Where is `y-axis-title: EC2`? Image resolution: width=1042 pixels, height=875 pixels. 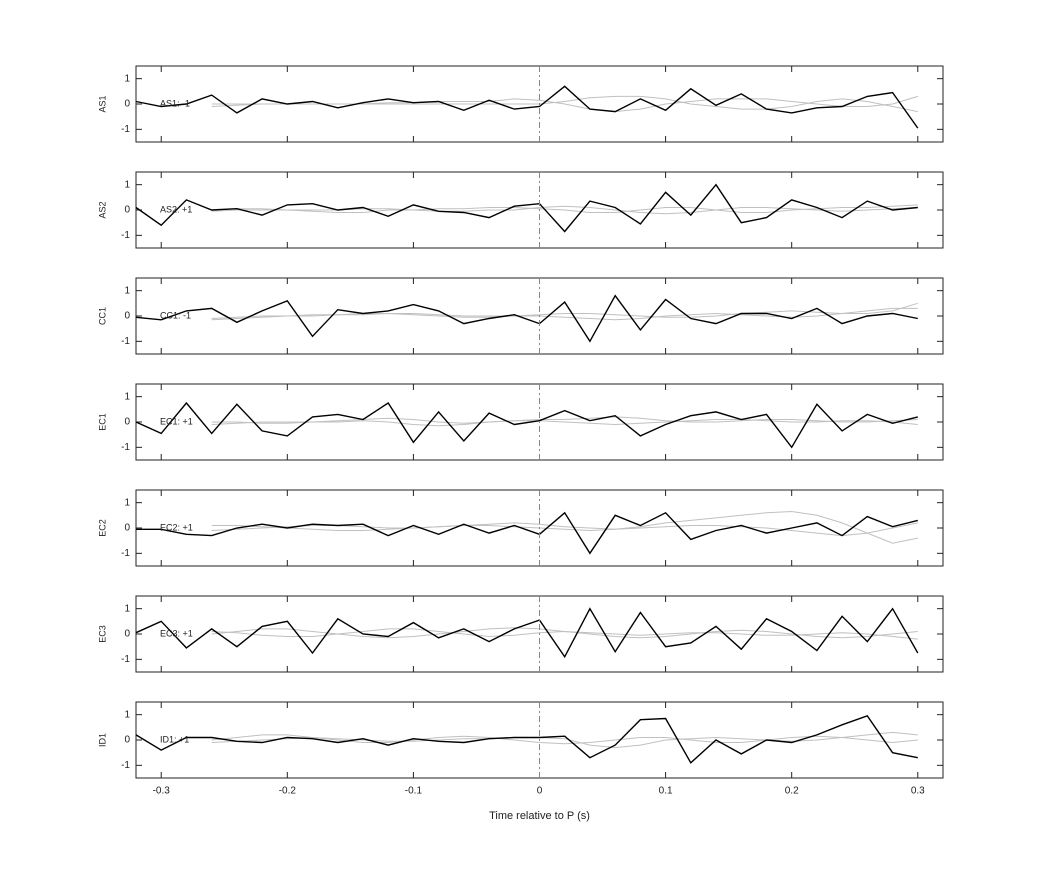 y-axis-title: EC2 is located at coordinates (102, 528).